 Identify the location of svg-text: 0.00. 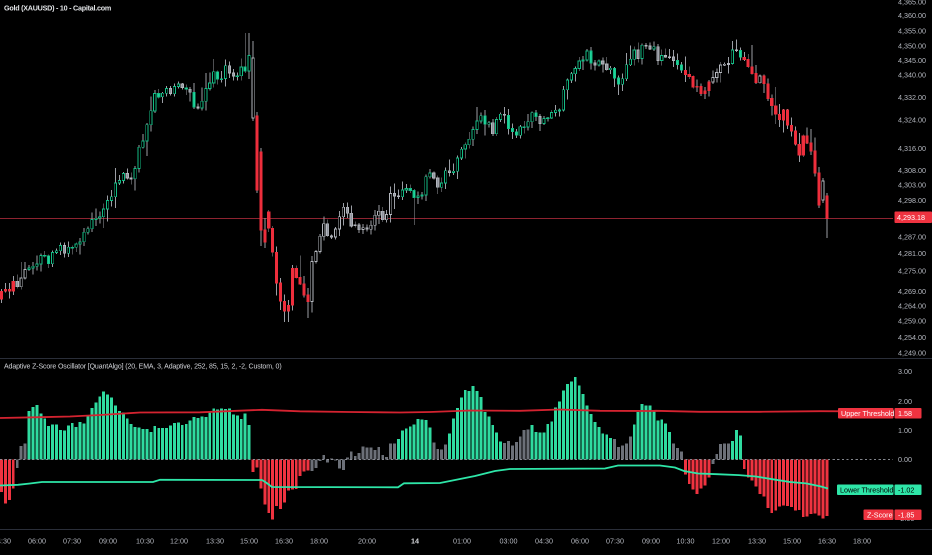
(905, 459).